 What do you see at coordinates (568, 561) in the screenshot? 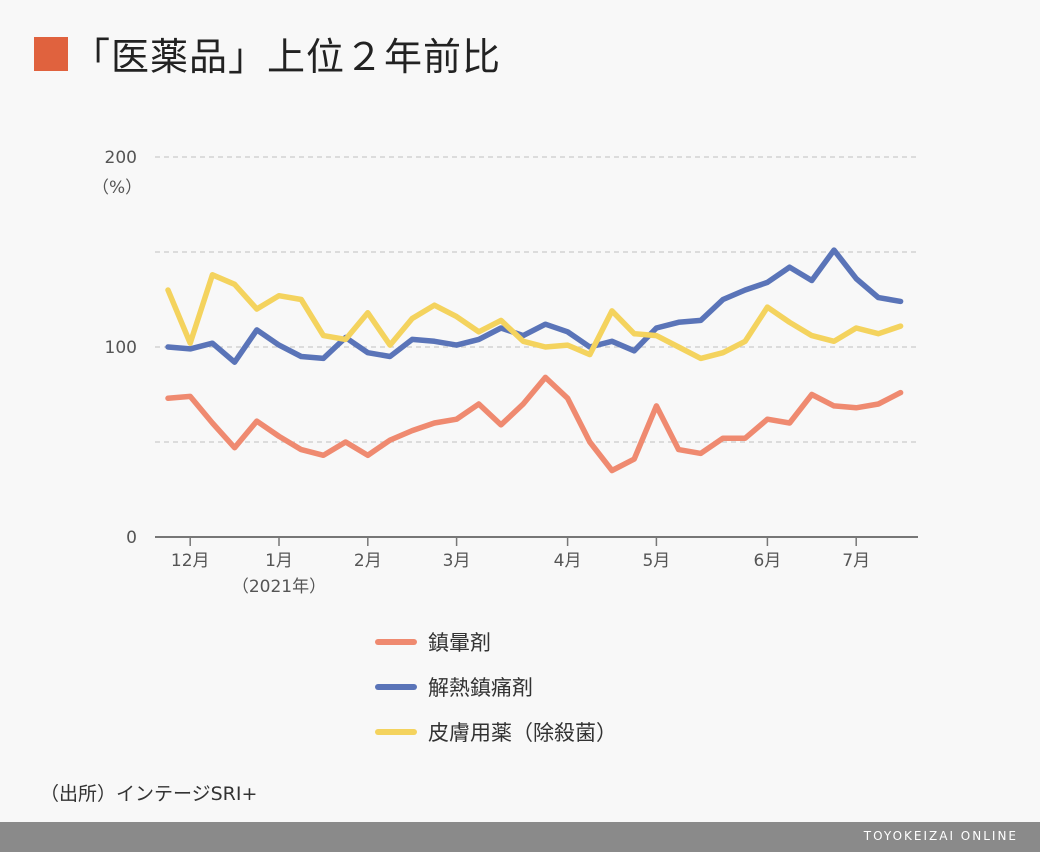
I see `x-tick-label: 4月` at bounding box center [568, 561].